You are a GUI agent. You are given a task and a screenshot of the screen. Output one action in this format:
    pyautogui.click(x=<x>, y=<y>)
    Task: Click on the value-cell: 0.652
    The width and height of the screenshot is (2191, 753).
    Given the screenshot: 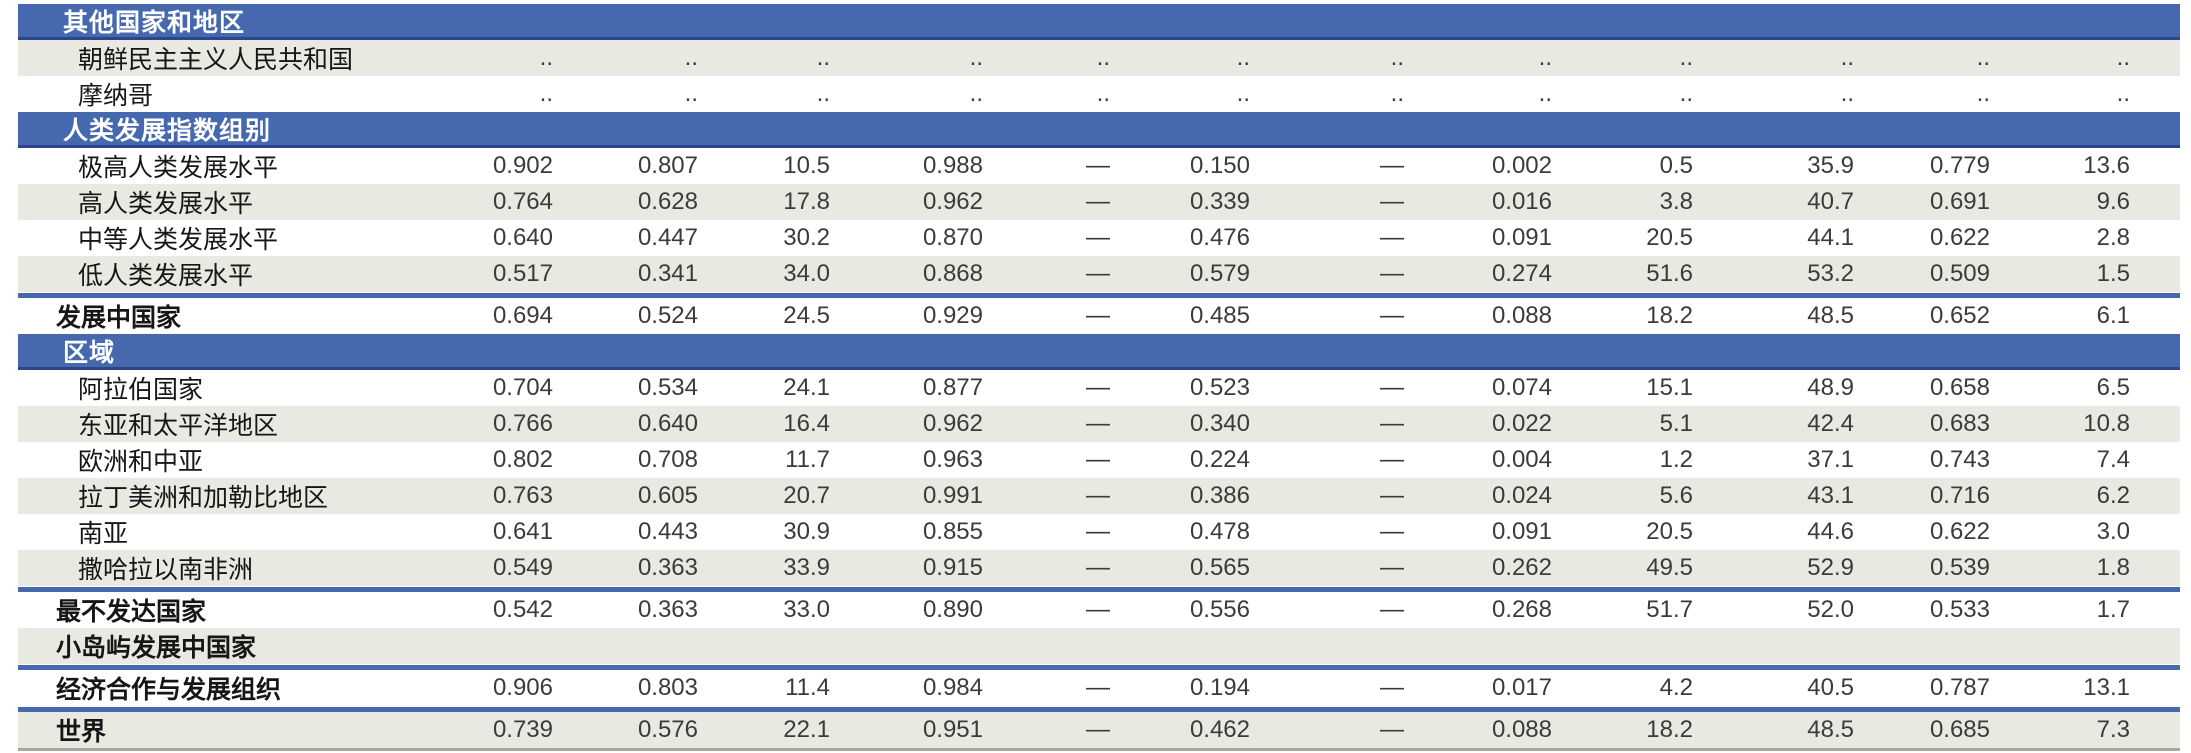 What is the action you would take?
    pyautogui.click(x=1959, y=315)
    